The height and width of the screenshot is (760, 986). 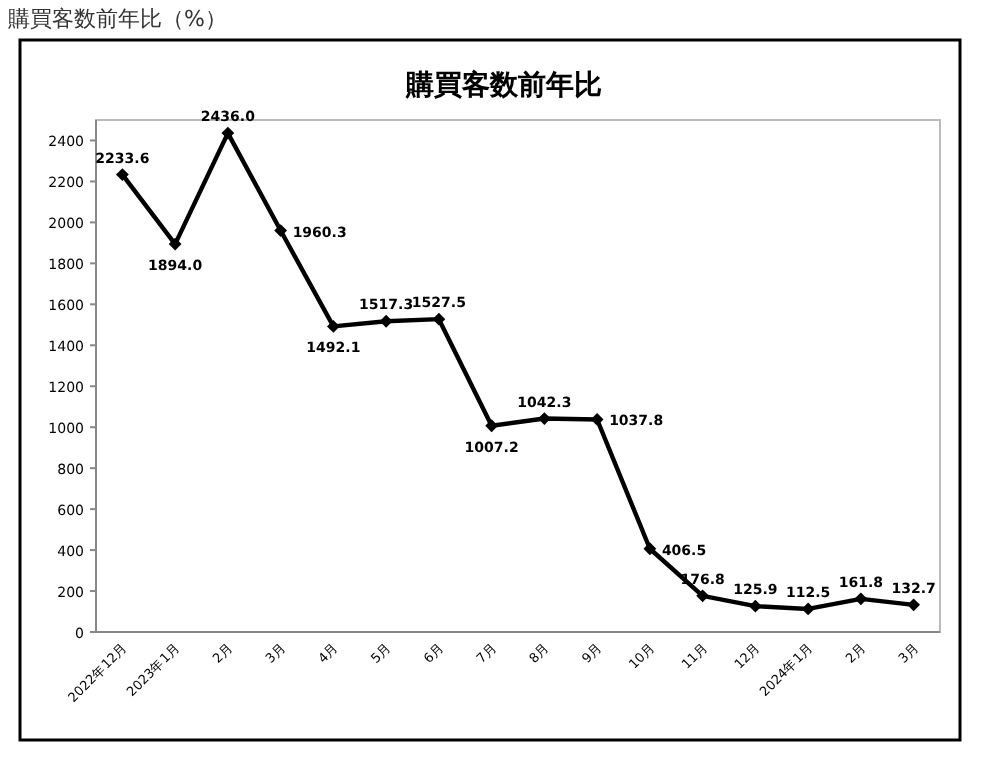 I want to click on chart-subtitle: 購買客数前年比（%）, so click(x=117, y=19).